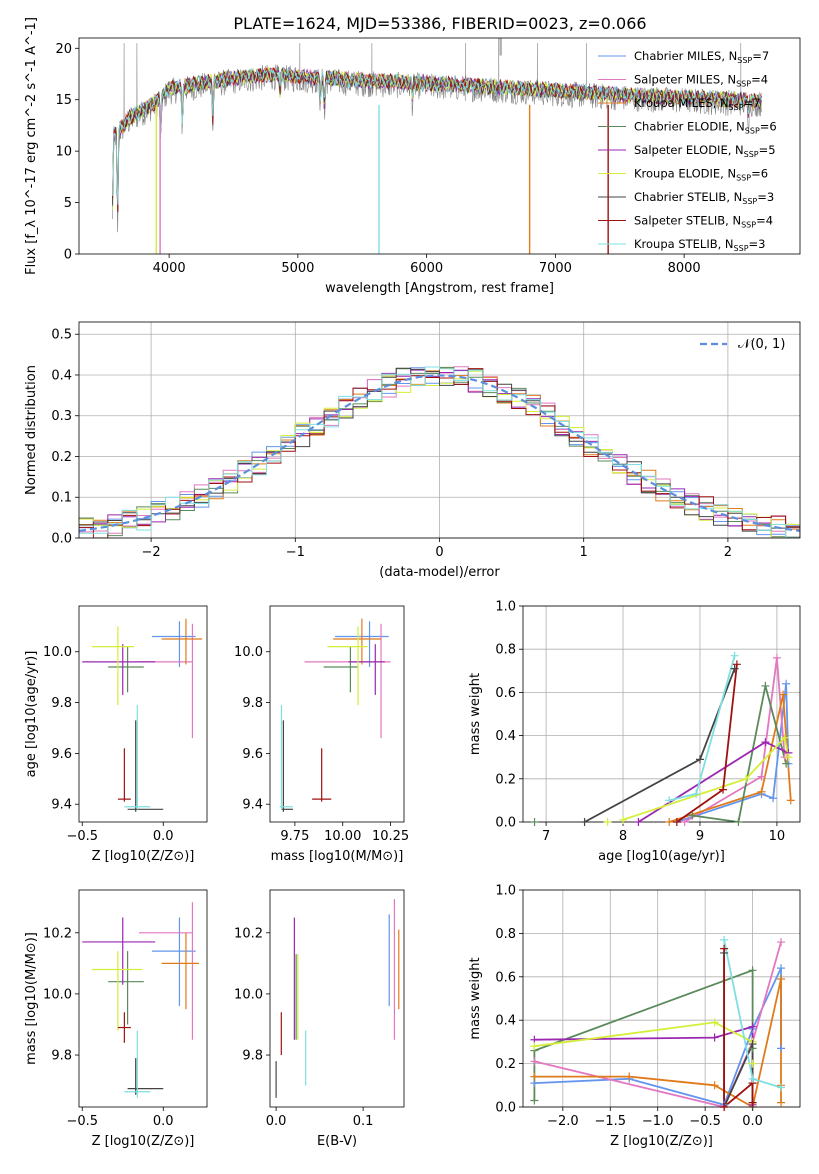 The height and width of the screenshot is (1174, 819). Describe the element at coordinates (61, 416) in the screenshot. I see `y-tick-label: 0.3` at that location.